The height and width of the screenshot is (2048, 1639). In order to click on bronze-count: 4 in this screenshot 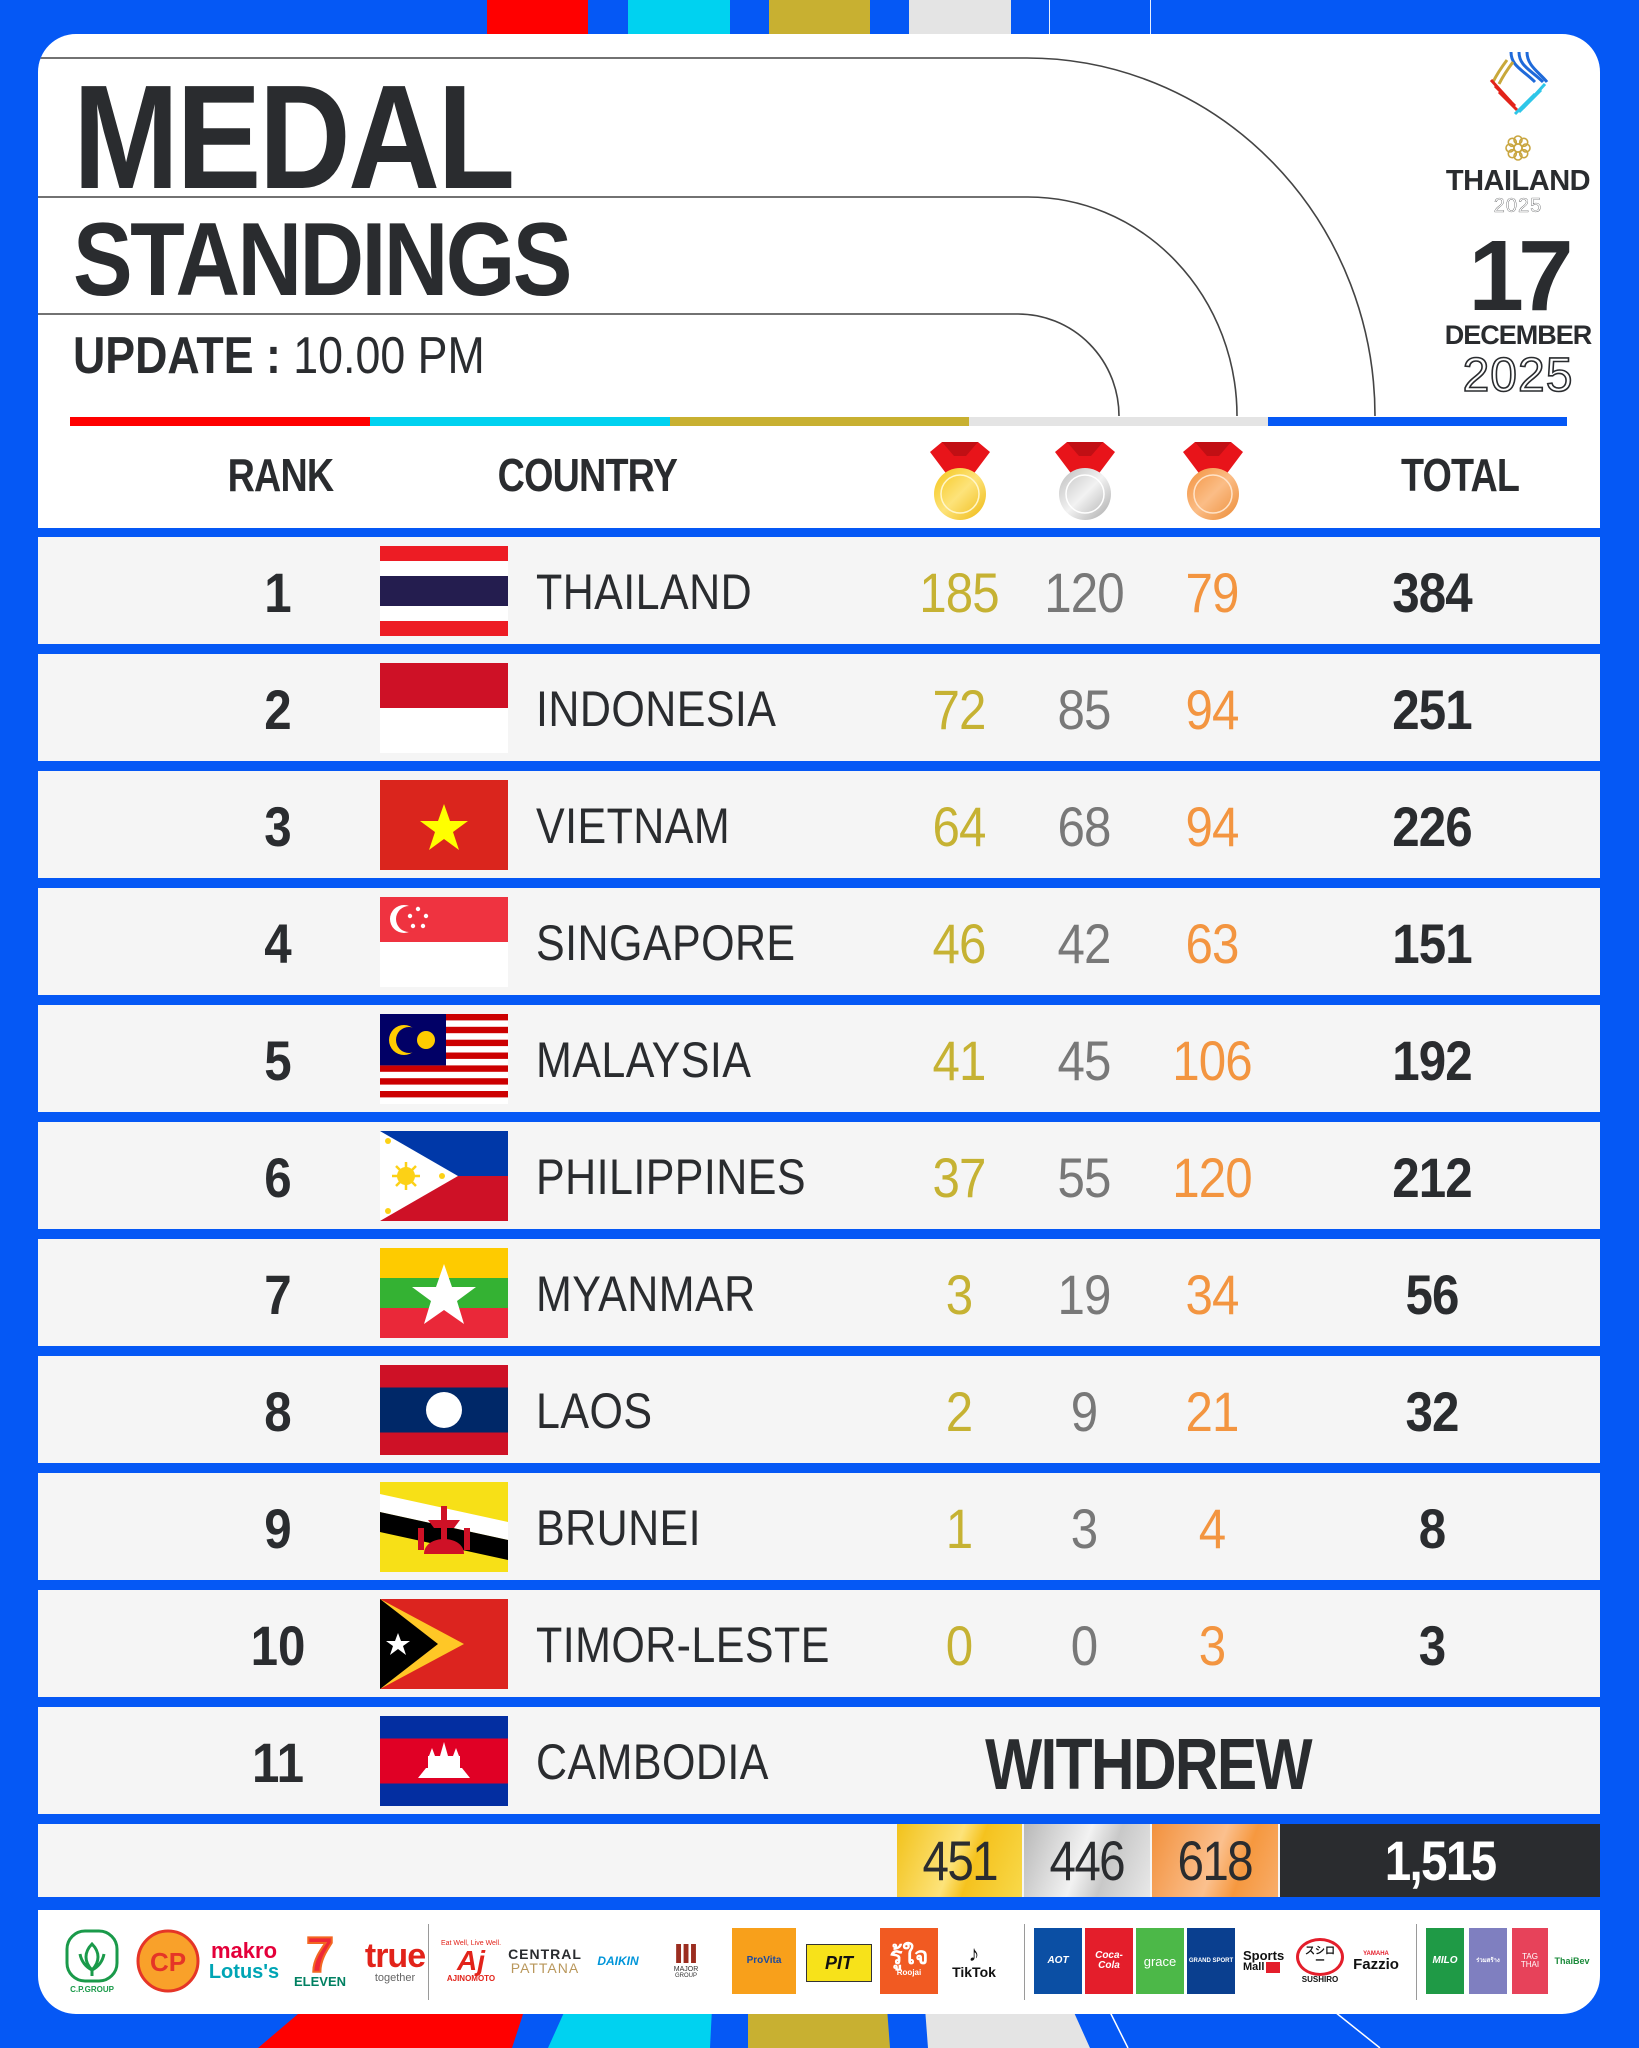, I will do `click(1212, 1528)`.